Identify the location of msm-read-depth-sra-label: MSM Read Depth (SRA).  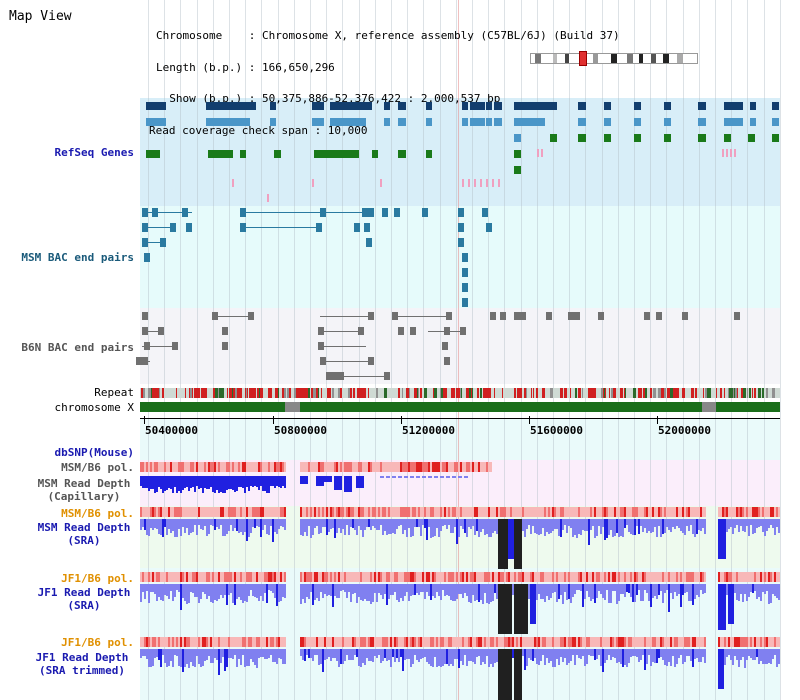
(84, 534).